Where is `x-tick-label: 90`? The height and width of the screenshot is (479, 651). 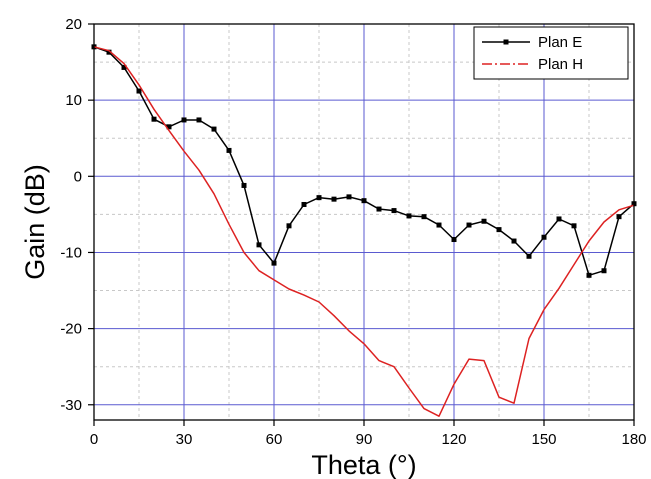 x-tick-label: 90 is located at coordinates (364, 439).